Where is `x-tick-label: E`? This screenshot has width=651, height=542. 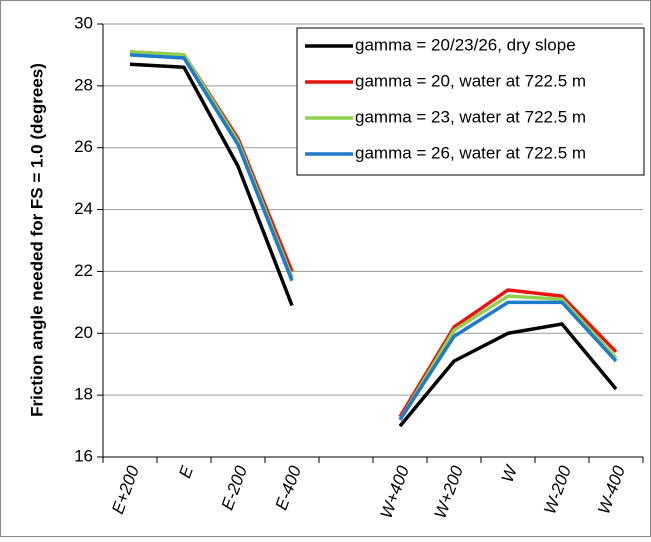
x-tick-label: E is located at coordinates (186, 472).